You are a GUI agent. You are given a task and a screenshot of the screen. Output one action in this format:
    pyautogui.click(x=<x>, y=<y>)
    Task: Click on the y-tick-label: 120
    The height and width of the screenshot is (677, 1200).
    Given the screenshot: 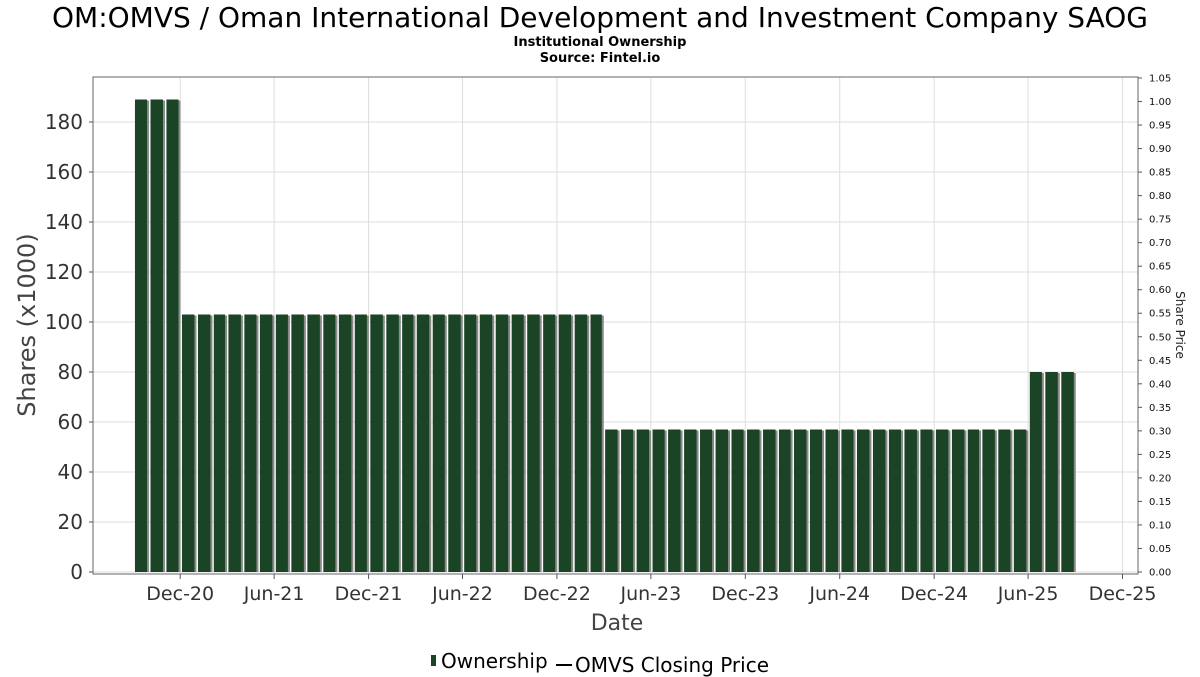 What is the action you would take?
    pyautogui.click(x=64, y=272)
    